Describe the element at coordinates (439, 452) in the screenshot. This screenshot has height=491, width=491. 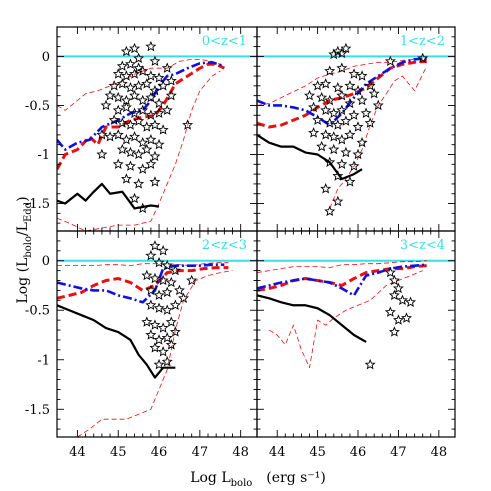
I see `x-tick-label: 48` at that location.